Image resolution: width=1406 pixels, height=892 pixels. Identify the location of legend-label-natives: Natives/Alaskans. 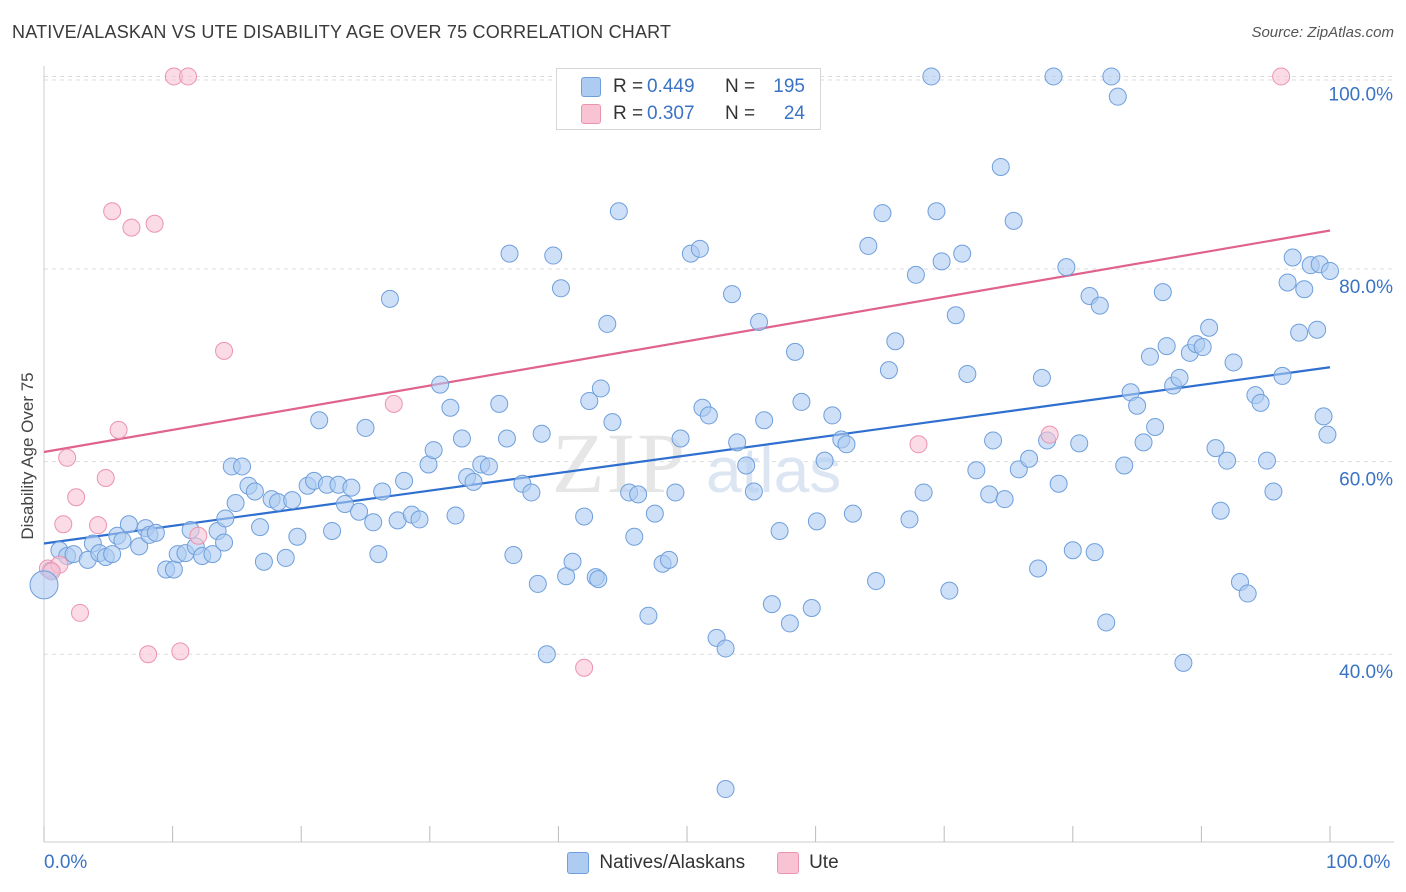
(672, 862).